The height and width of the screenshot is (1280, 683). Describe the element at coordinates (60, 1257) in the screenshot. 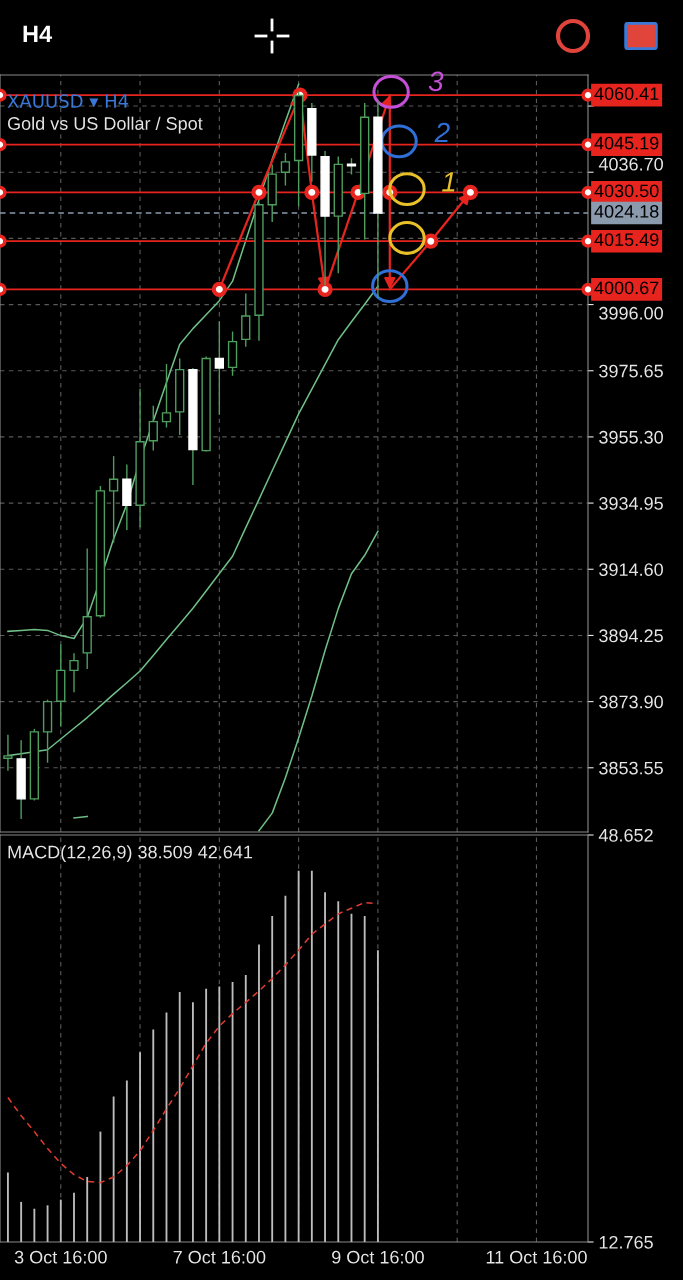

I see `x-tick-label: 3 Oct 16:00` at that location.